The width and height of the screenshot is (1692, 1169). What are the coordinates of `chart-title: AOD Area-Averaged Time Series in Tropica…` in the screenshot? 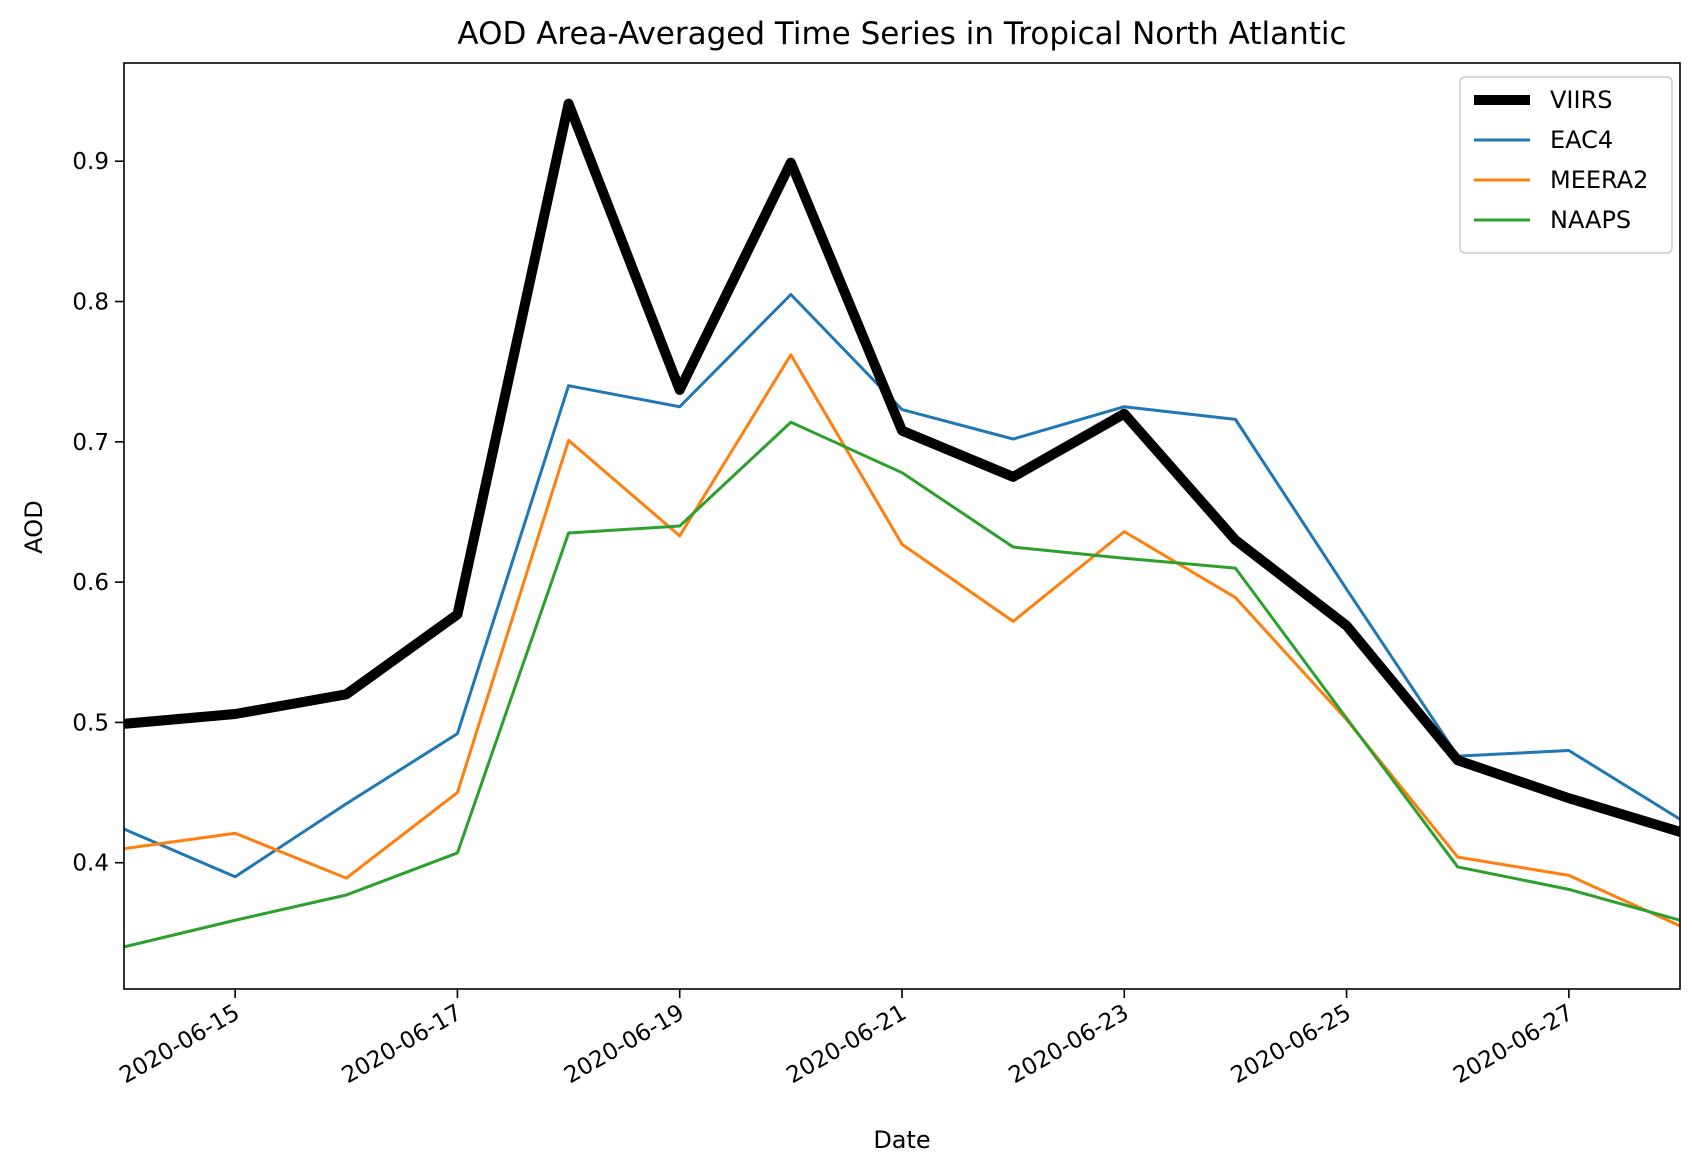 It's located at (901, 34).